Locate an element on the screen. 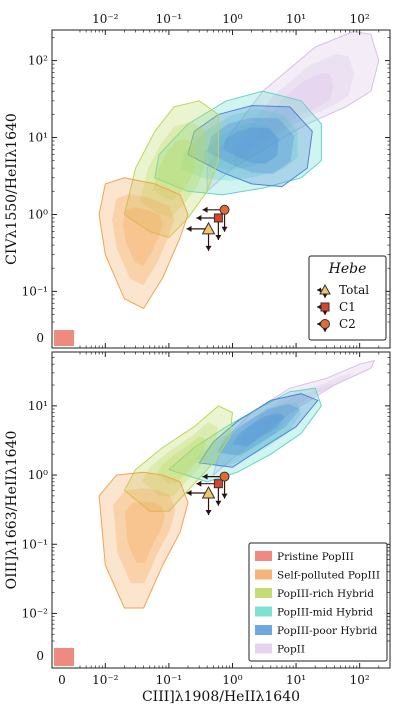 This screenshot has width=405, height=707. legend-entry: Self-polluted PopIII is located at coordinates (317, 575).